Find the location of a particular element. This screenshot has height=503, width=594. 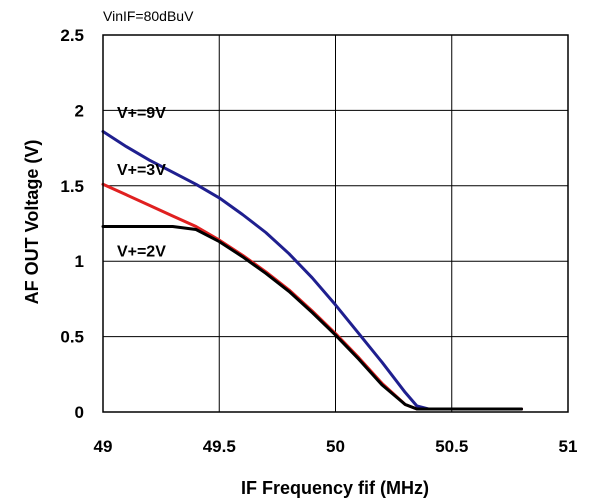

y-tick-labels: 0 0.5 1 1.5 2 2.5 is located at coordinates (72, 224).